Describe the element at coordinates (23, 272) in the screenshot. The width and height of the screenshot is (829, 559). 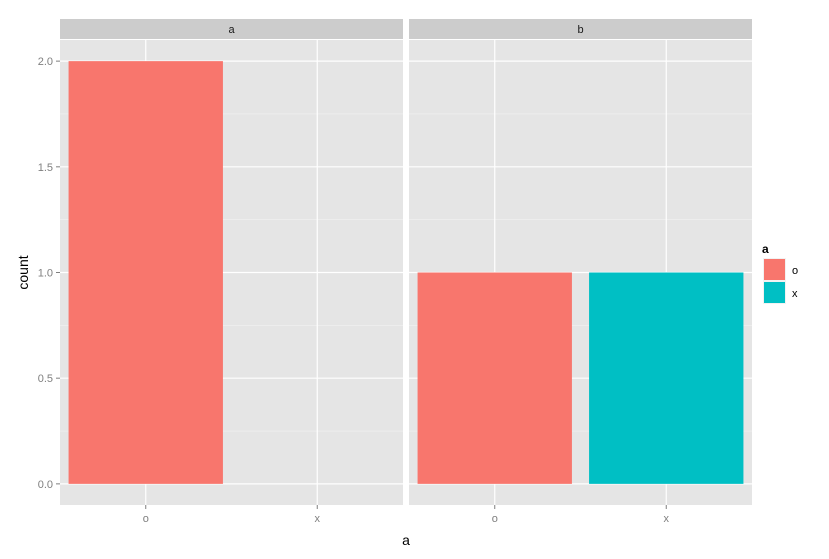
I see `y-axis-title: count` at that location.